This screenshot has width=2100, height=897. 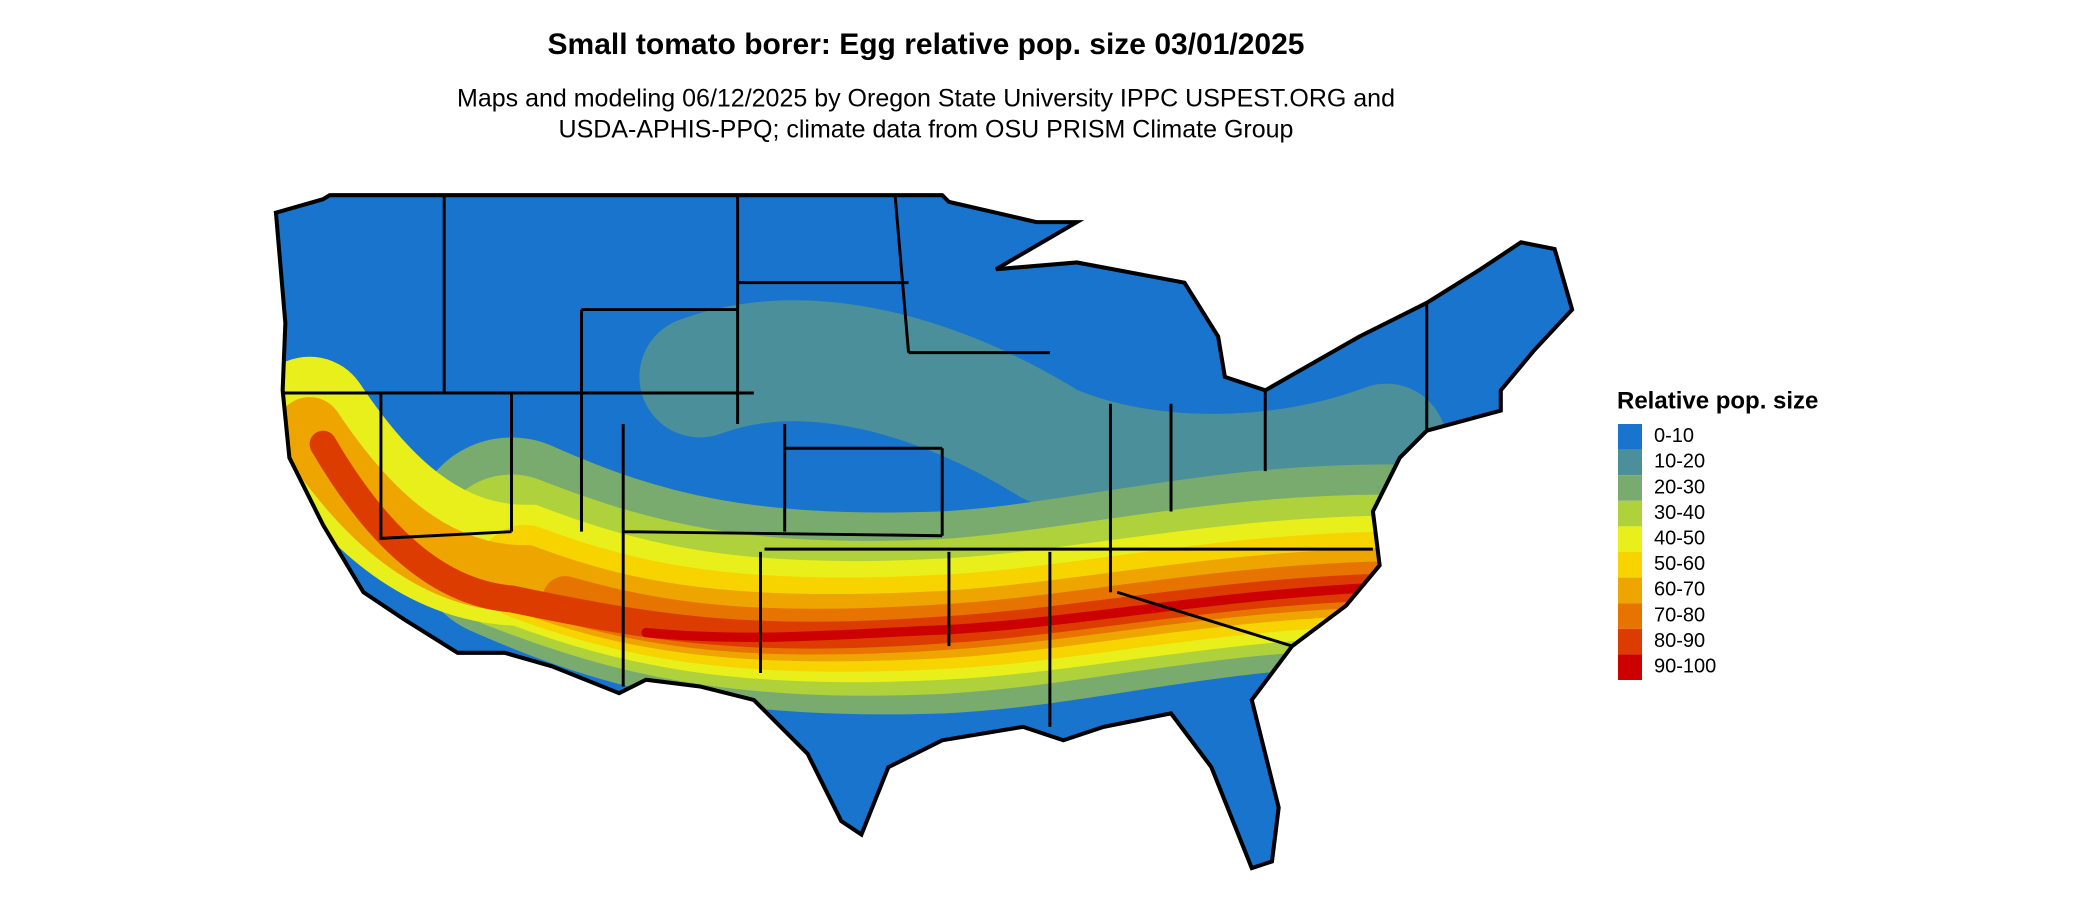 What do you see at coordinates (1679, 564) in the screenshot?
I see `legend-label: 50-60` at bounding box center [1679, 564].